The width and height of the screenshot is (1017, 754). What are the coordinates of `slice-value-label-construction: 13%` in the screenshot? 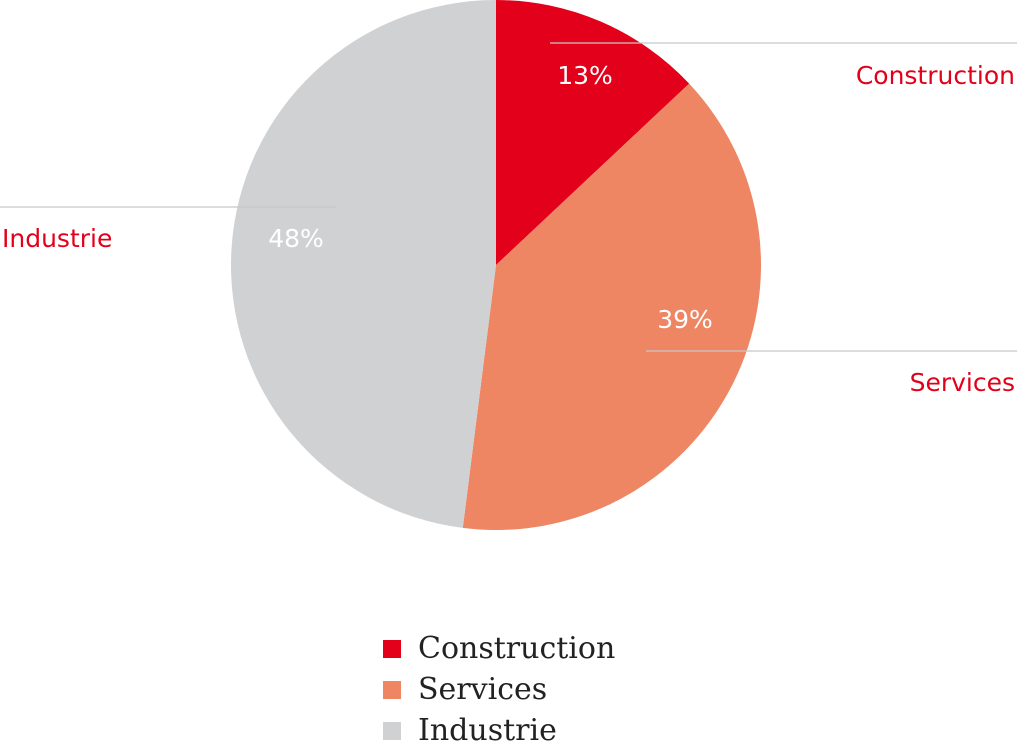 It's located at (585, 75).